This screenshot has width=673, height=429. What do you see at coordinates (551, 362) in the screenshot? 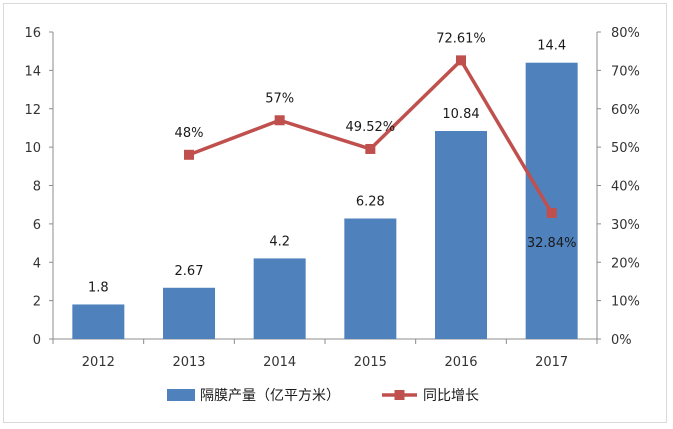
I see `x-tick-label: 2017` at bounding box center [551, 362].